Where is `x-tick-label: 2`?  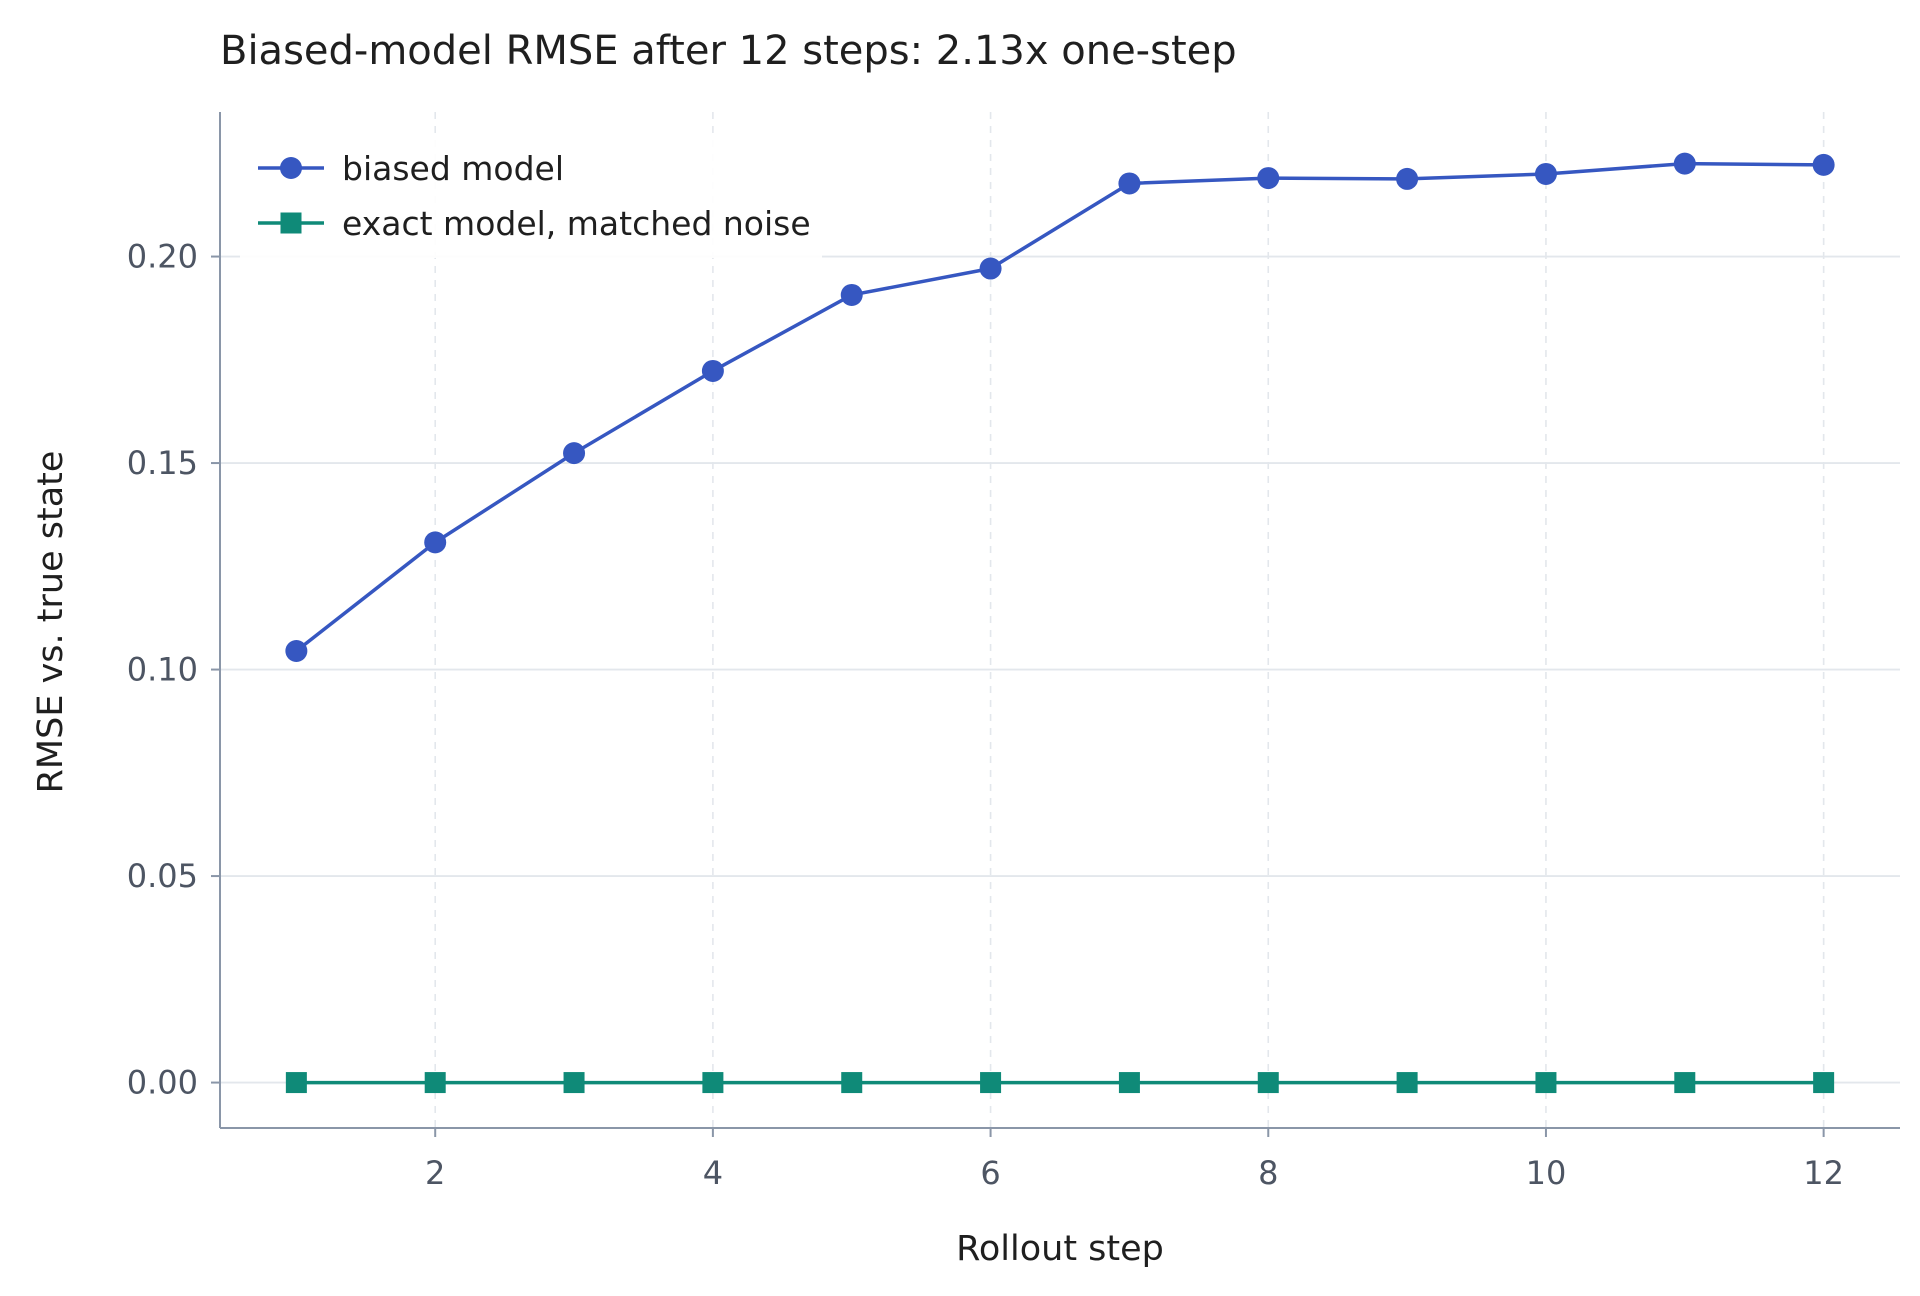
x-tick-label: 2 is located at coordinates (435, 1173).